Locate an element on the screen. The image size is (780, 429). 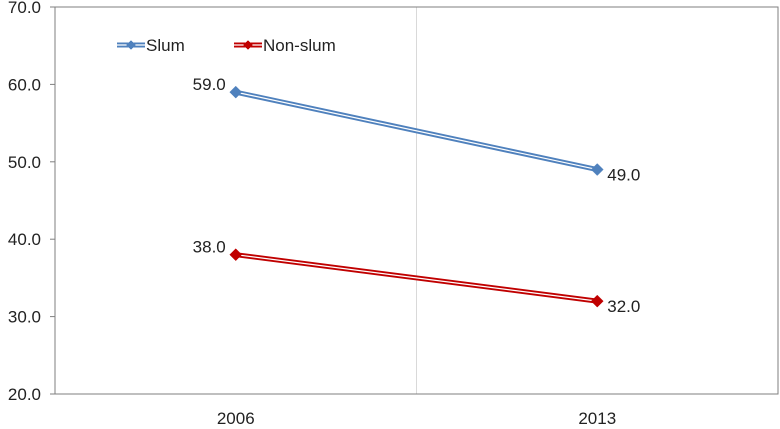
legend-swatch-marker-non-slum is located at coordinates (248, 45).